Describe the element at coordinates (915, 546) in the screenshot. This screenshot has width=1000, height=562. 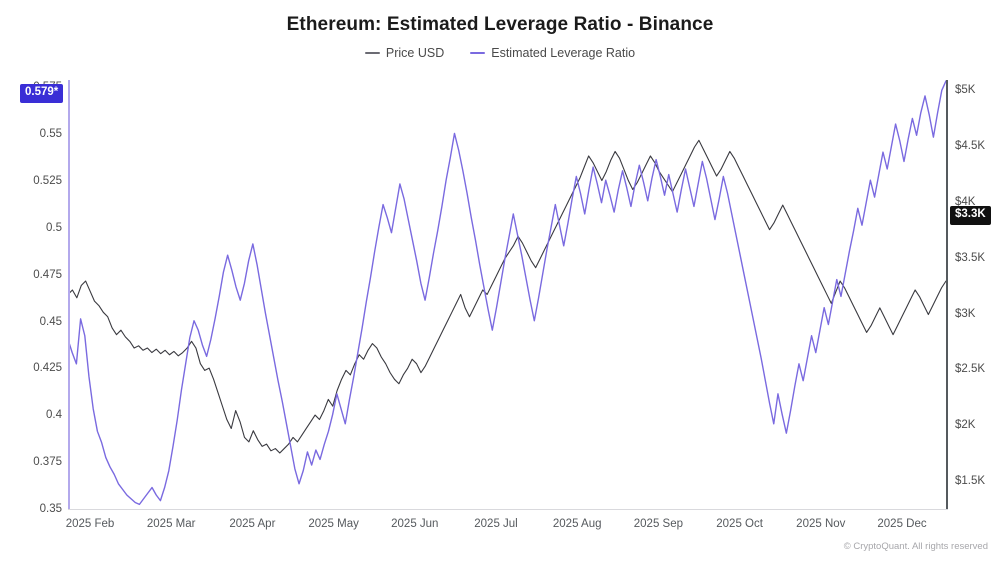
I see `copyright-notice: © CryptoQuant. All rights reserved` at that location.